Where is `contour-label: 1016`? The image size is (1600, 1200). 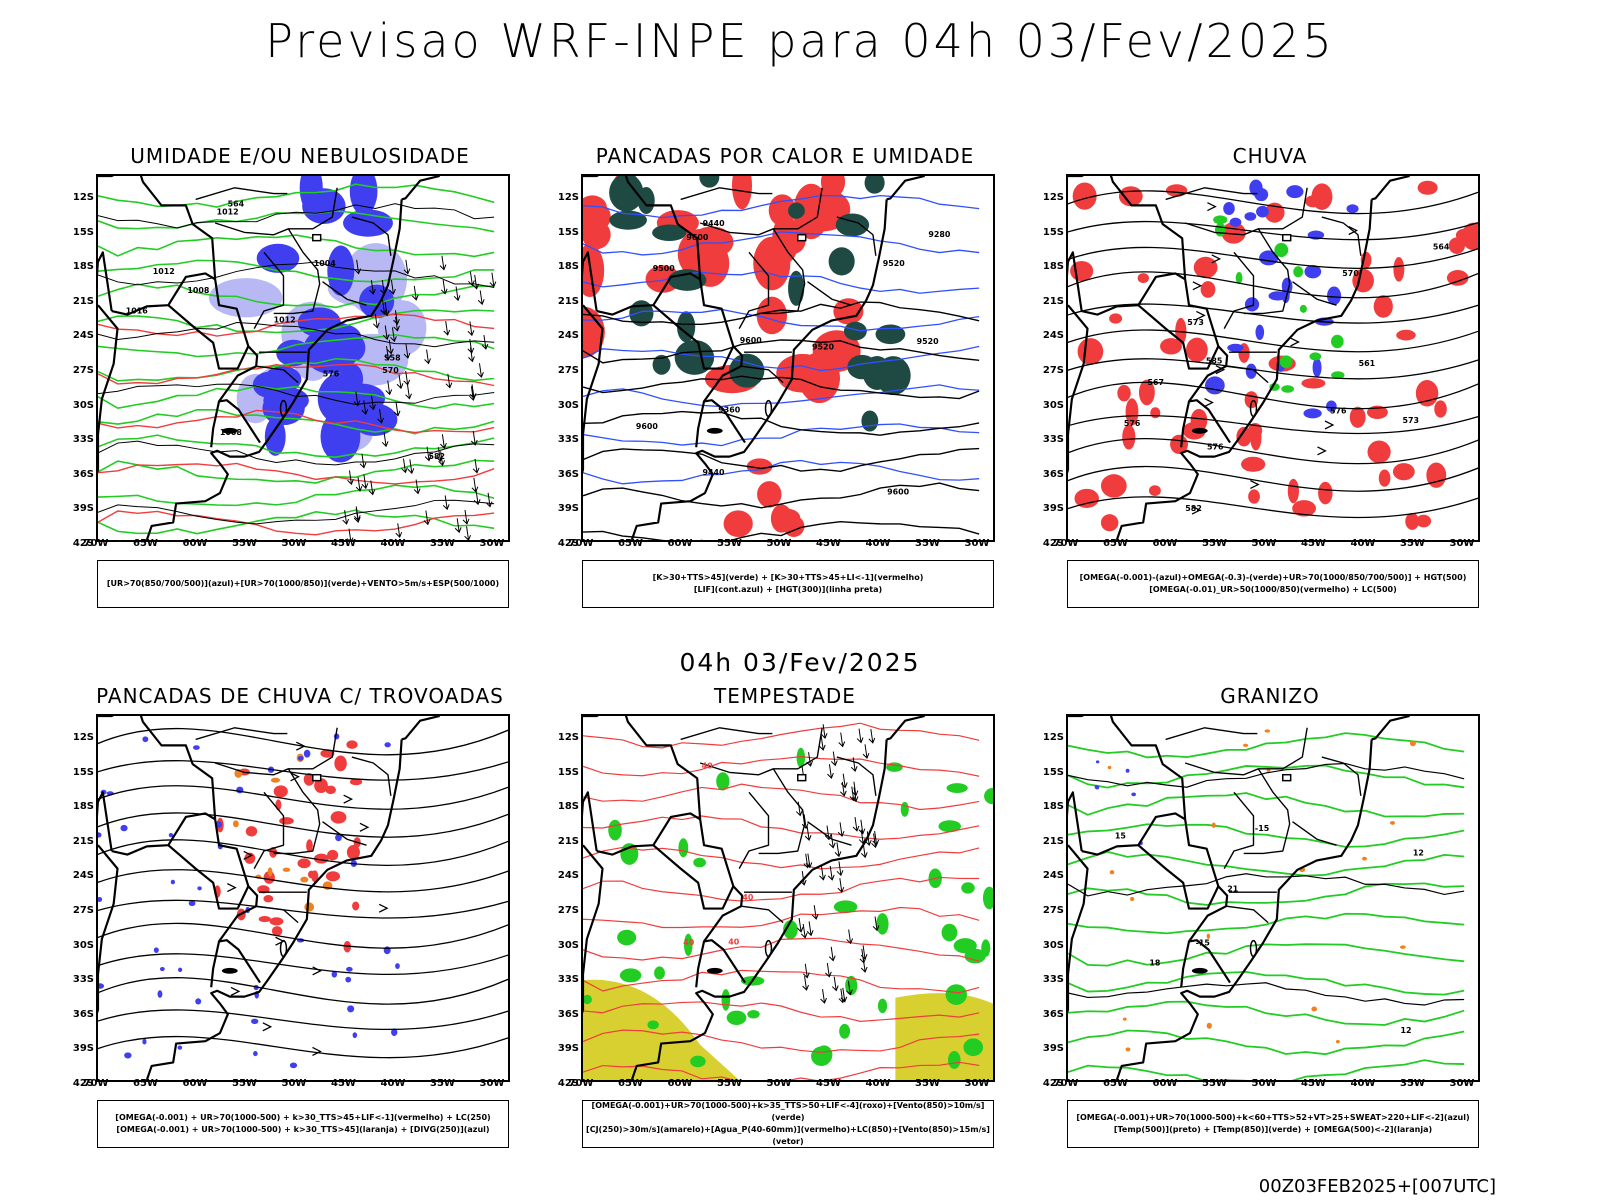 contour-label: 1016 is located at coordinates (137, 310).